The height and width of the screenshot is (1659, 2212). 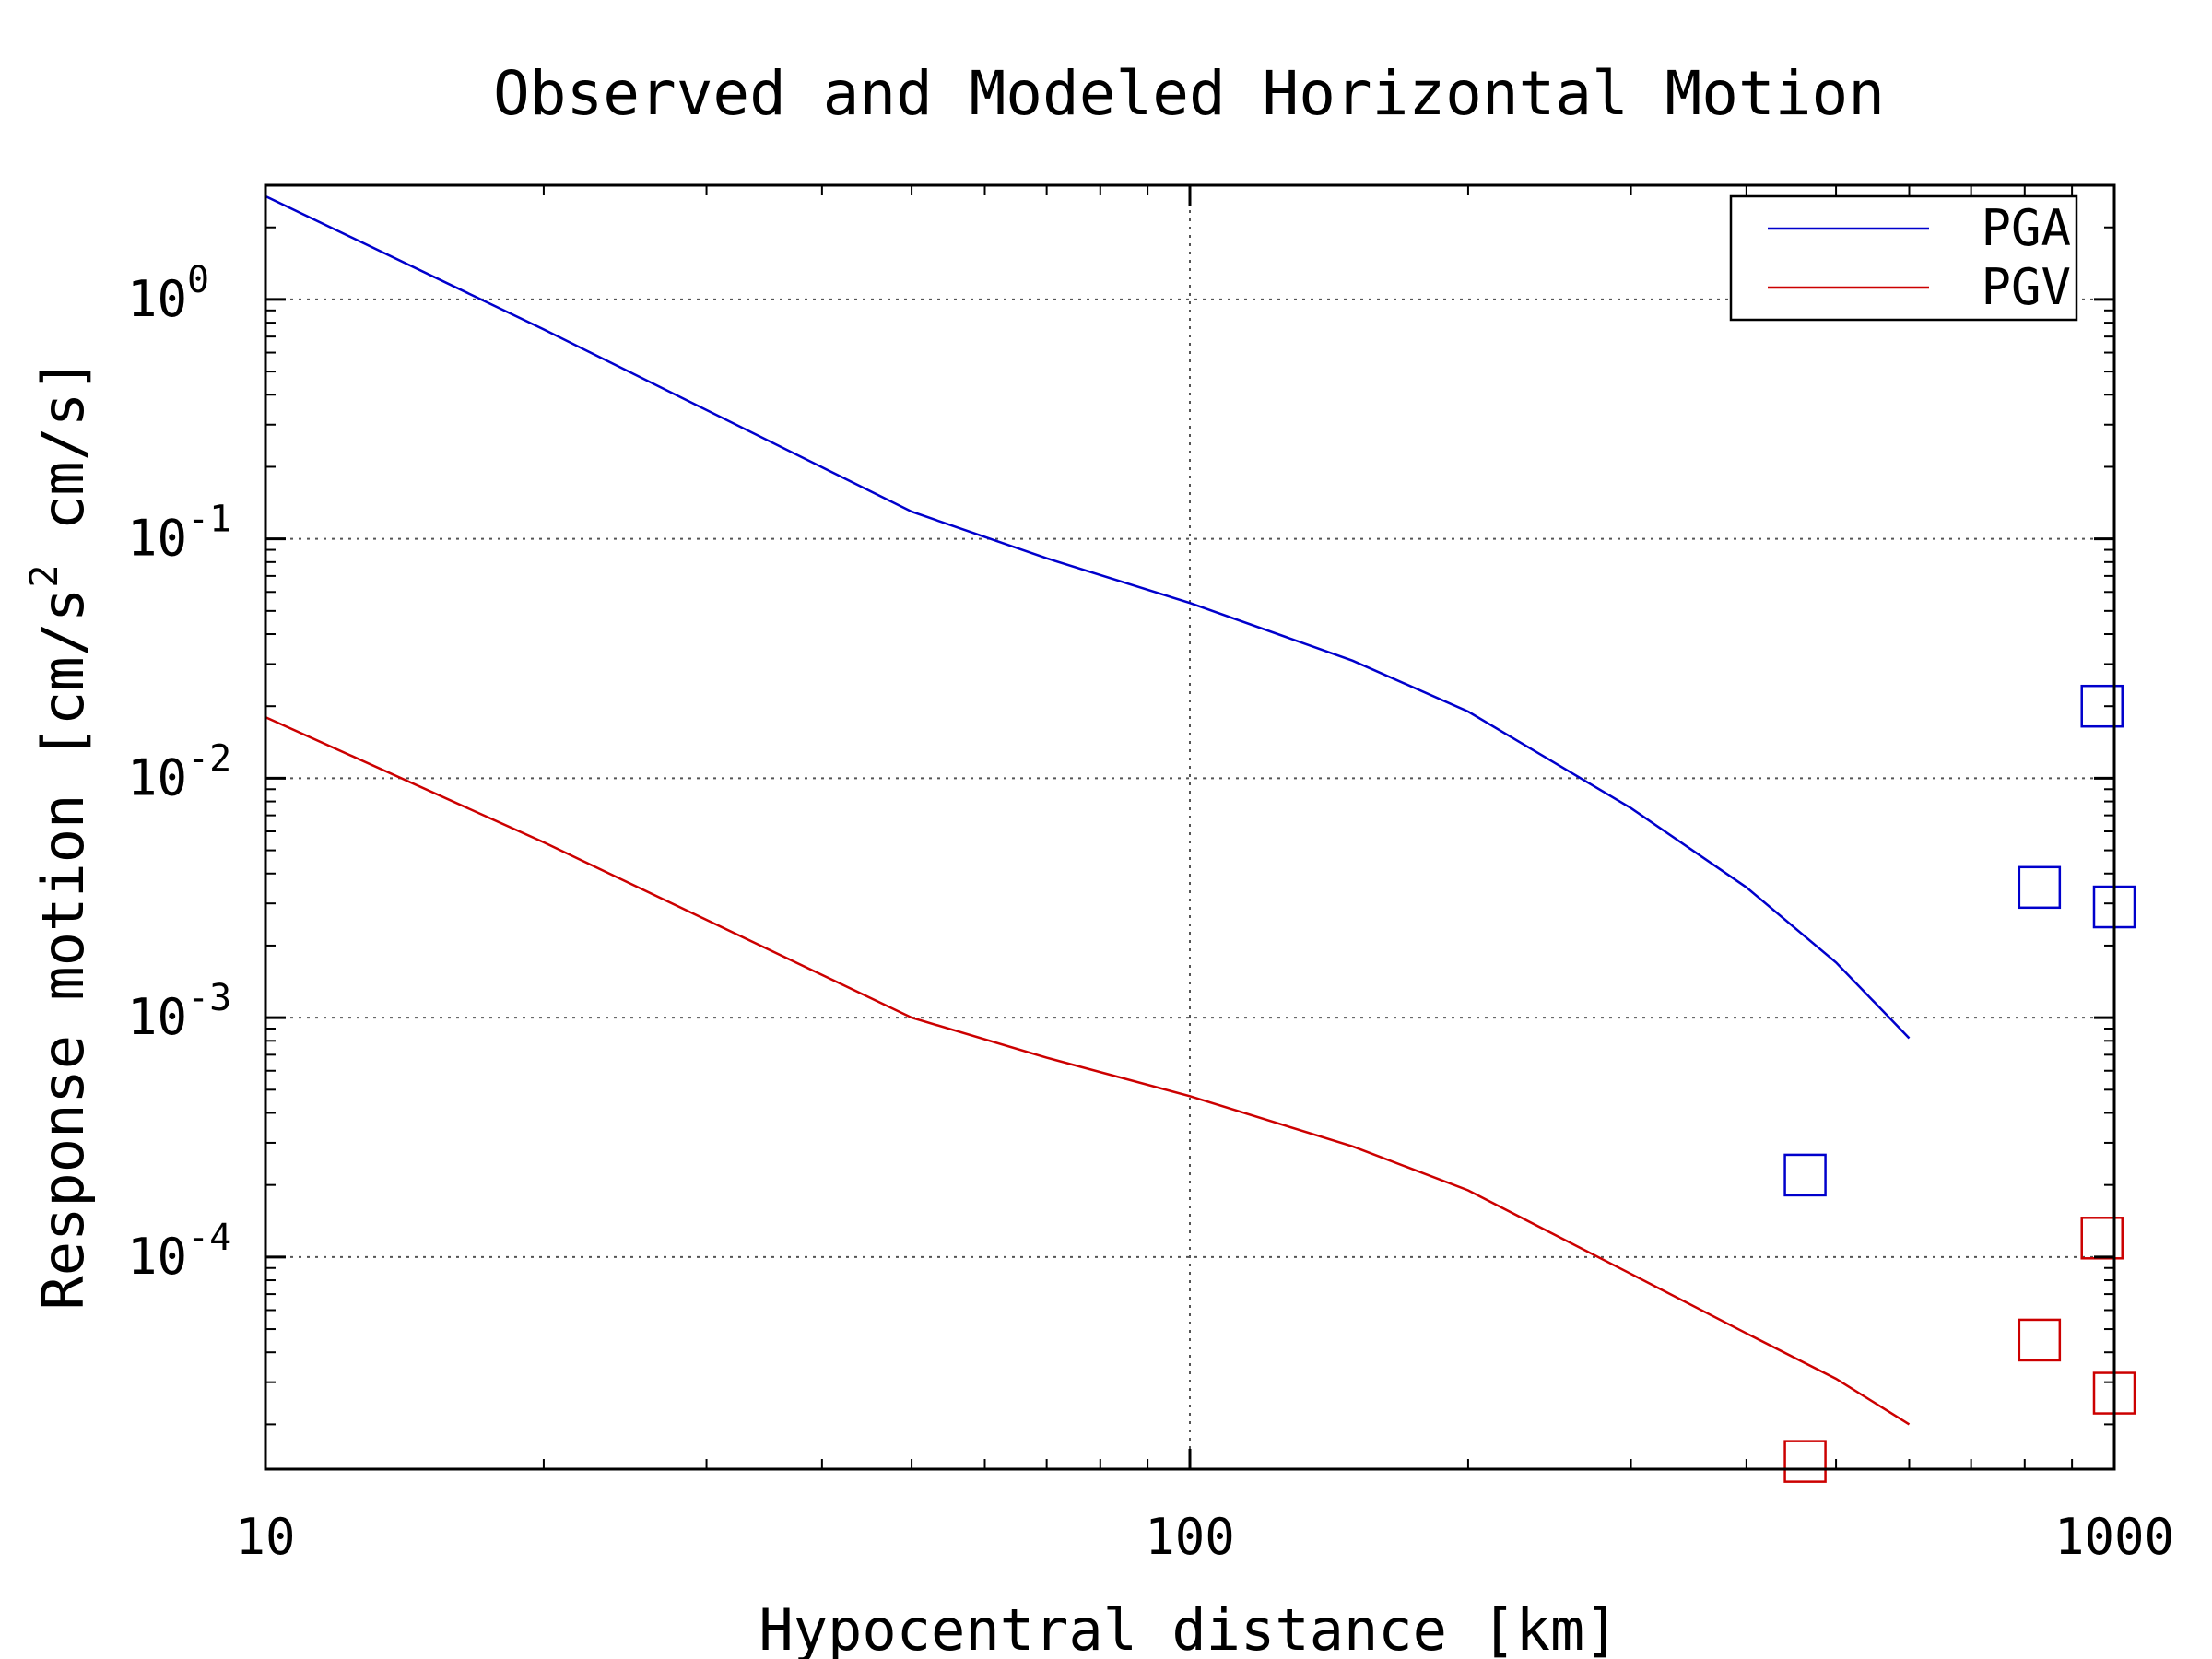 What do you see at coordinates (1188, 1627) in the screenshot?
I see `x-axis-label: Hypocentral distance [km]` at bounding box center [1188, 1627].